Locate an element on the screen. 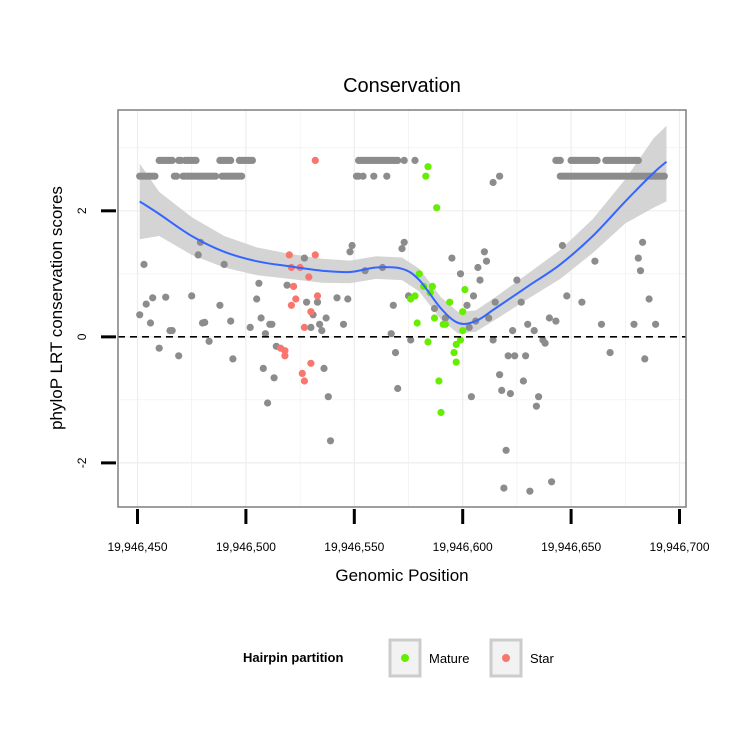 The width and height of the screenshot is (750, 750). y-tick-label: -2 is located at coordinates (82, 462).